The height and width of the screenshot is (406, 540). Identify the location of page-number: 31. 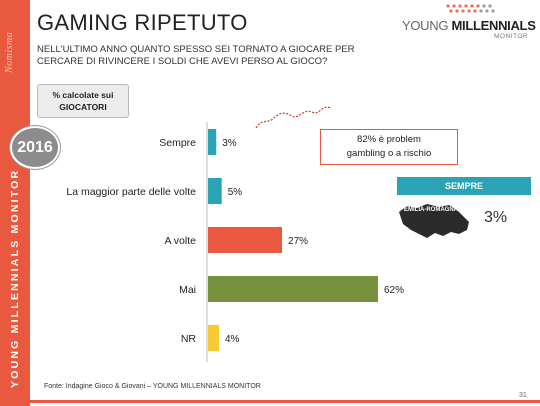
(523, 395).